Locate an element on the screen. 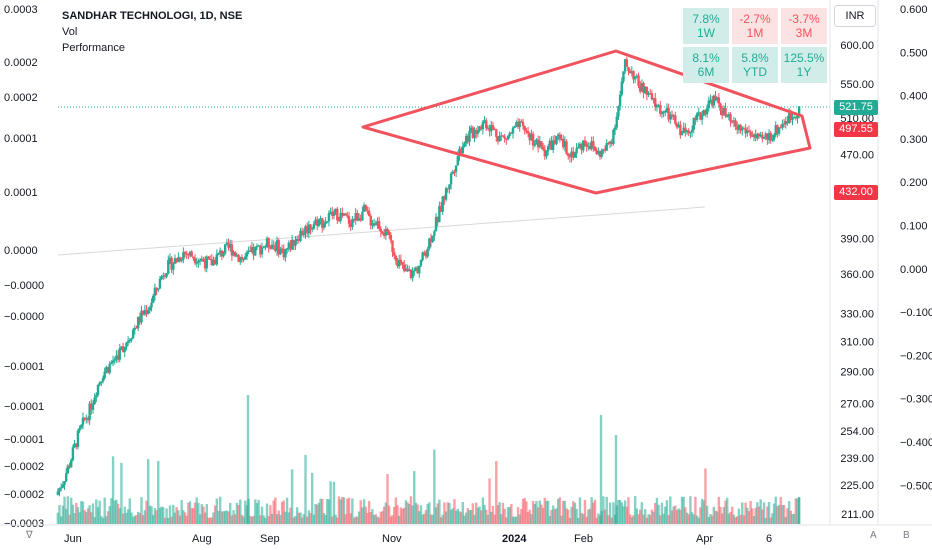 The height and width of the screenshot is (550, 932). left-tick-label: −0.0001 is located at coordinates (24, 367).